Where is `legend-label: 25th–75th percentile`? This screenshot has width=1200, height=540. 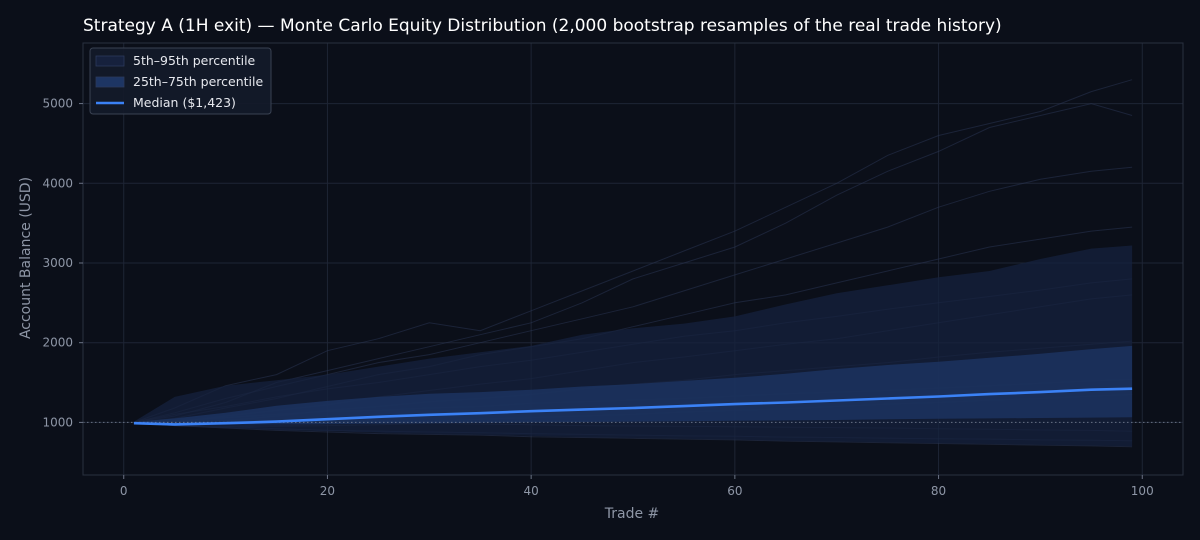 legend-label: 25th–75th percentile is located at coordinates (198, 81).